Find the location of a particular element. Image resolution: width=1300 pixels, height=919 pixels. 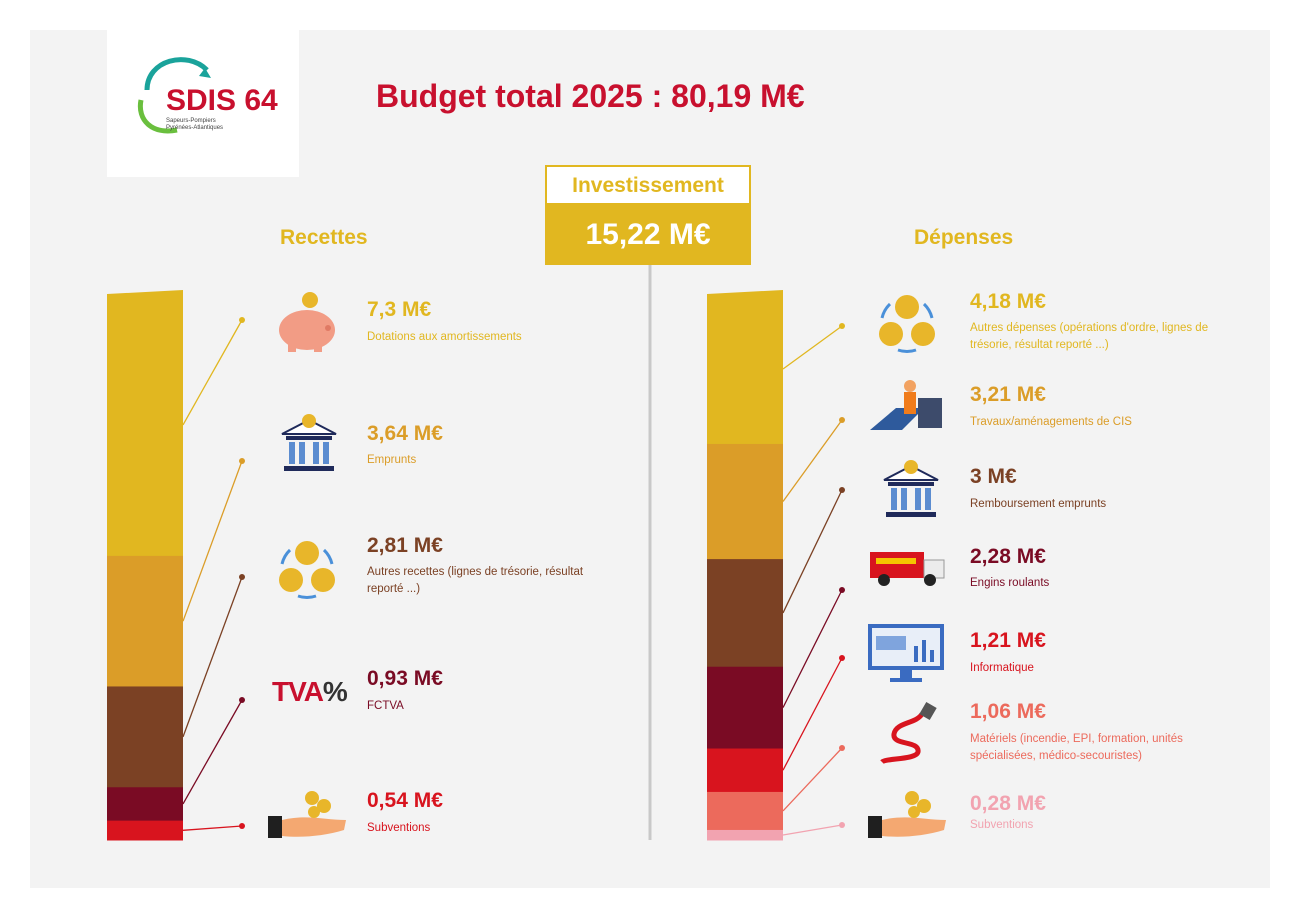

value-label: 0,93 M€ is located at coordinates (405, 678).